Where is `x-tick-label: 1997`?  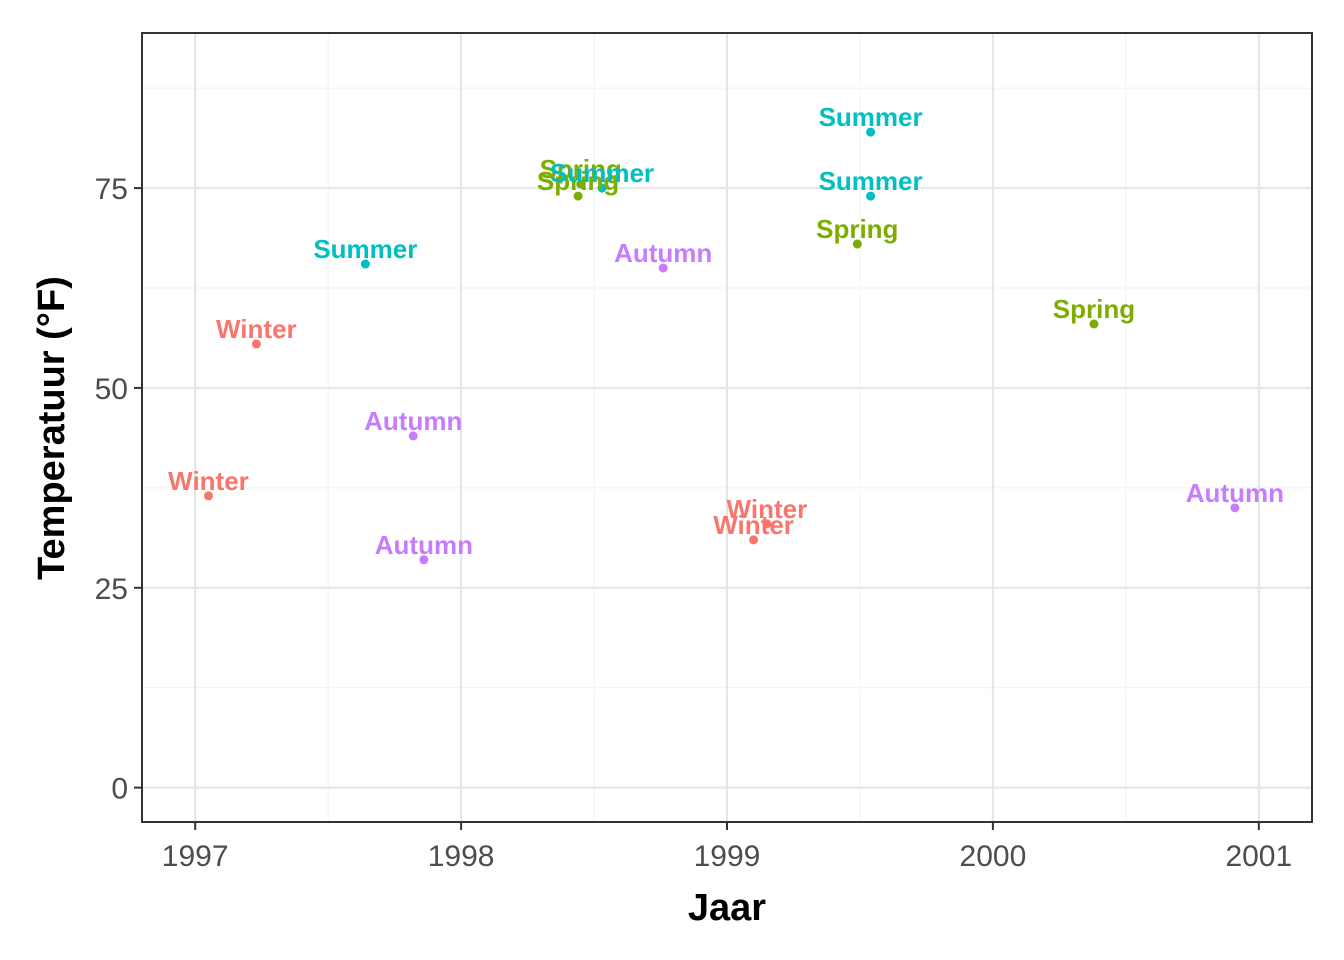
x-tick-label: 1997 is located at coordinates (195, 856).